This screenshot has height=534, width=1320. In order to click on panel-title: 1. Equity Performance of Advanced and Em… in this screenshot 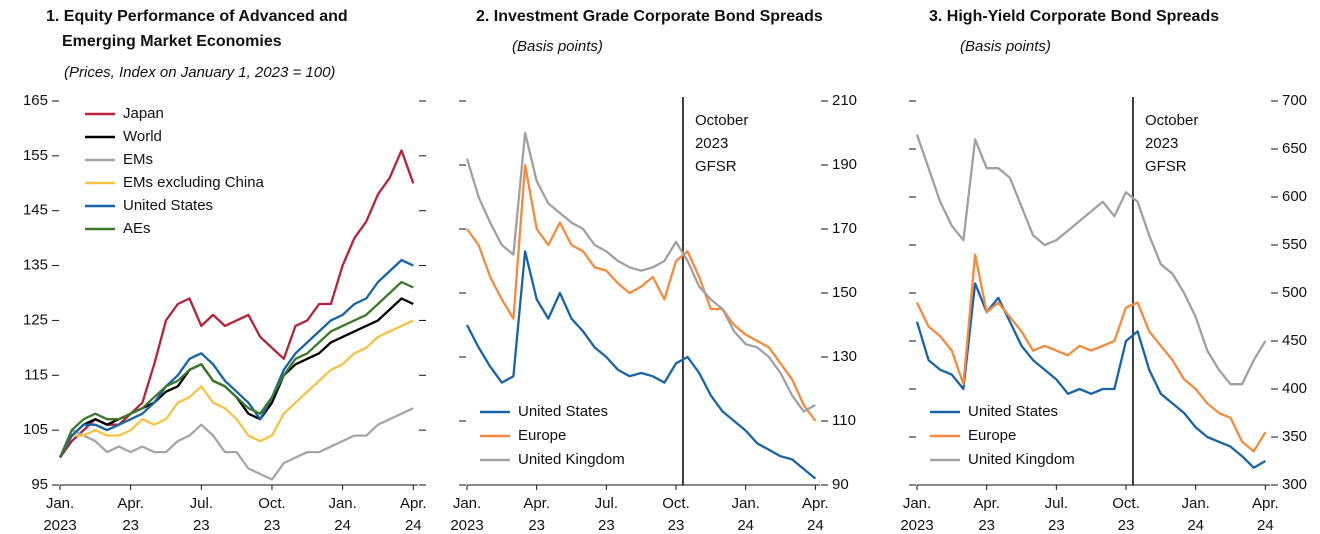, I will do `click(197, 29)`.